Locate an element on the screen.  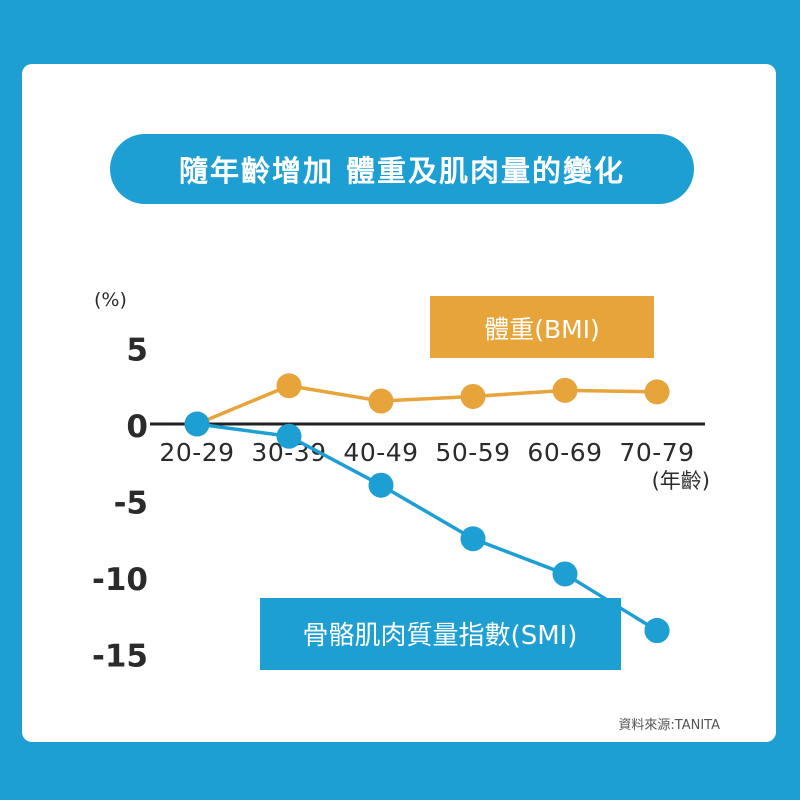
chart-title: 隨年齡增加 體重及肌肉量的變化 is located at coordinates (402, 169).